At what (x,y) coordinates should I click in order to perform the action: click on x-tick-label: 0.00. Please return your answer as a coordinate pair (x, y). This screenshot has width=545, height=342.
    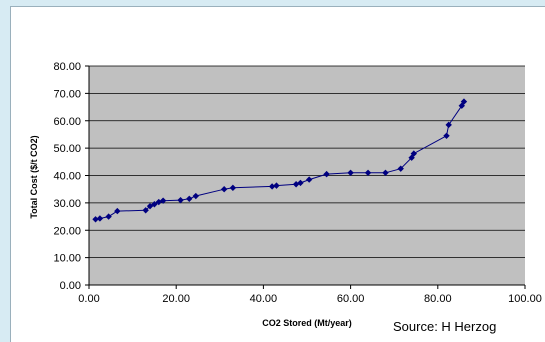
    Looking at the image, I should click on (88, 299).